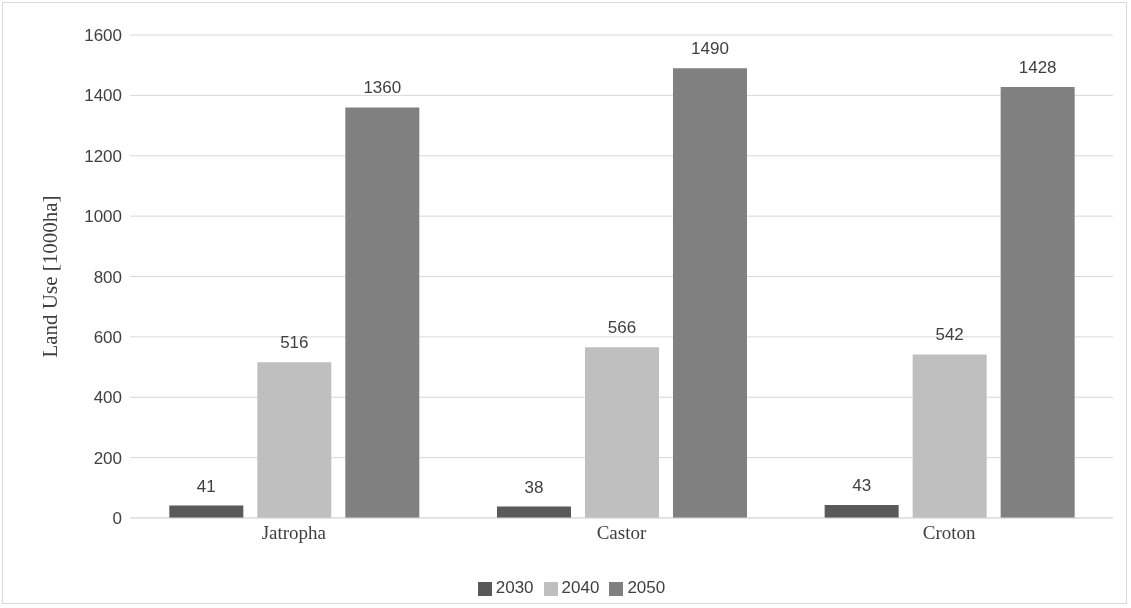 The image size is (1131, 608). I want to click on data-label: 566, so click(622, 328).